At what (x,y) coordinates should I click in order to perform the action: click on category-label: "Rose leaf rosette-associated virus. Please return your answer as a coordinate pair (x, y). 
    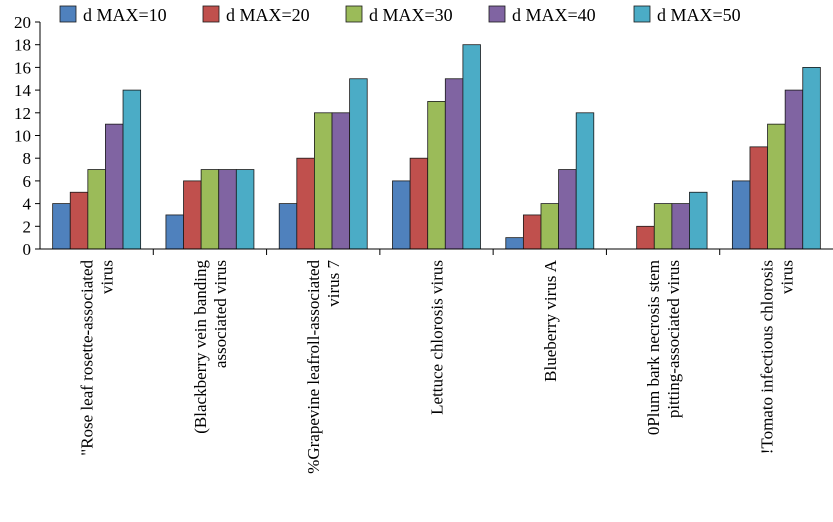
    Looking at the image, I should click on (97, 358).